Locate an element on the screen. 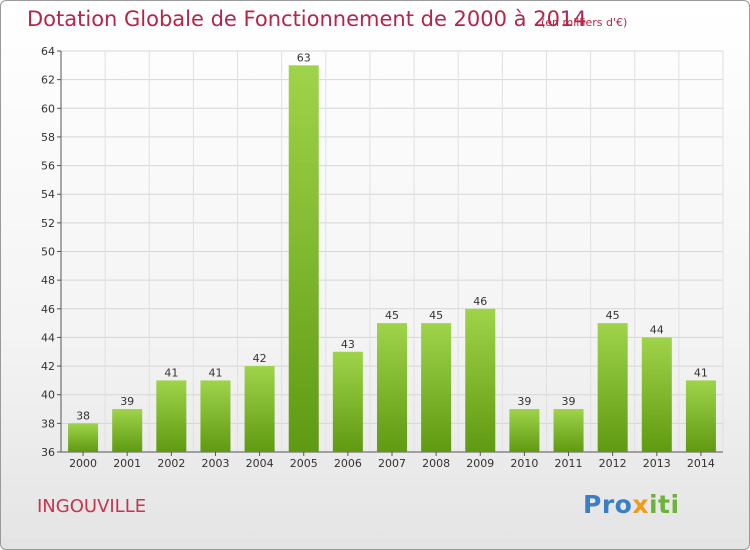  bar-2003 is located at coordinates (215, 416).